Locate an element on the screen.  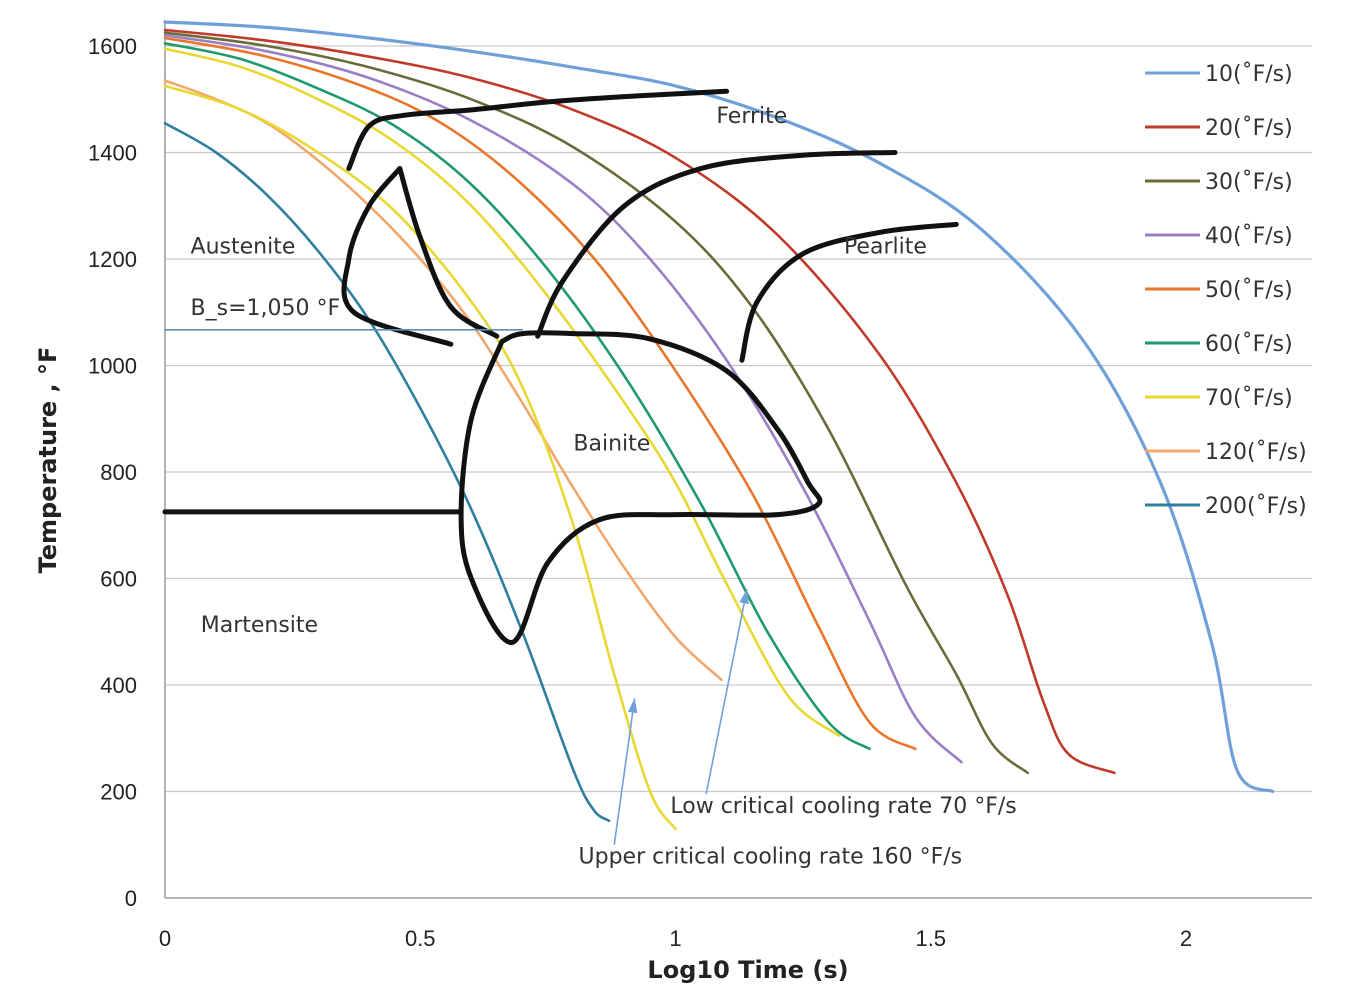
arrow-upper-critical is located at coordinates (625, 771).